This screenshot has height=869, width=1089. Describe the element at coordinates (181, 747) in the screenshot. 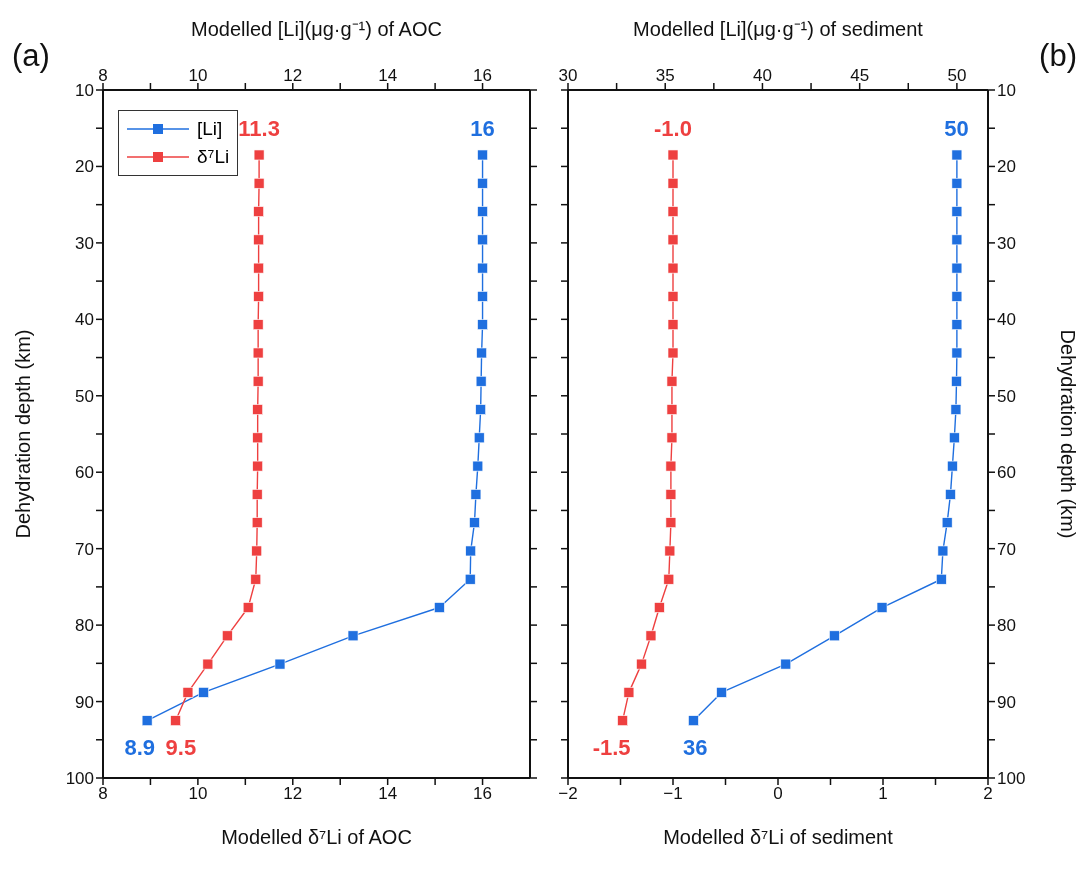

I see `annotation: 9.5` at that location.